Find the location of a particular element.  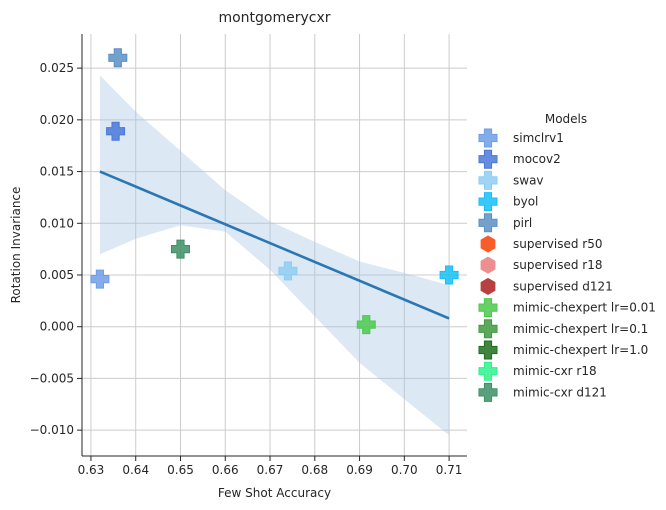

point-swav is located at coordinates (288, 271).